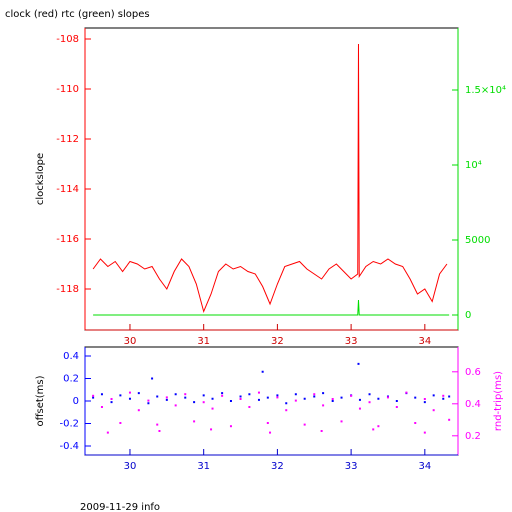 The height and width of the screenshot is (512, 512). I want to click on y-axis-label: clockslope, so click(40, 179).